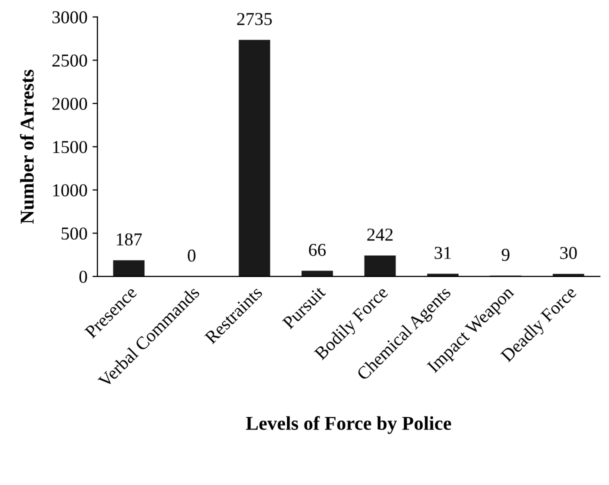 This screenshot has width=609, height=485. What do you see at coordinates (568, 253) in the screenshot?
I see `data-label: 30` at bounding box center [568, 253].